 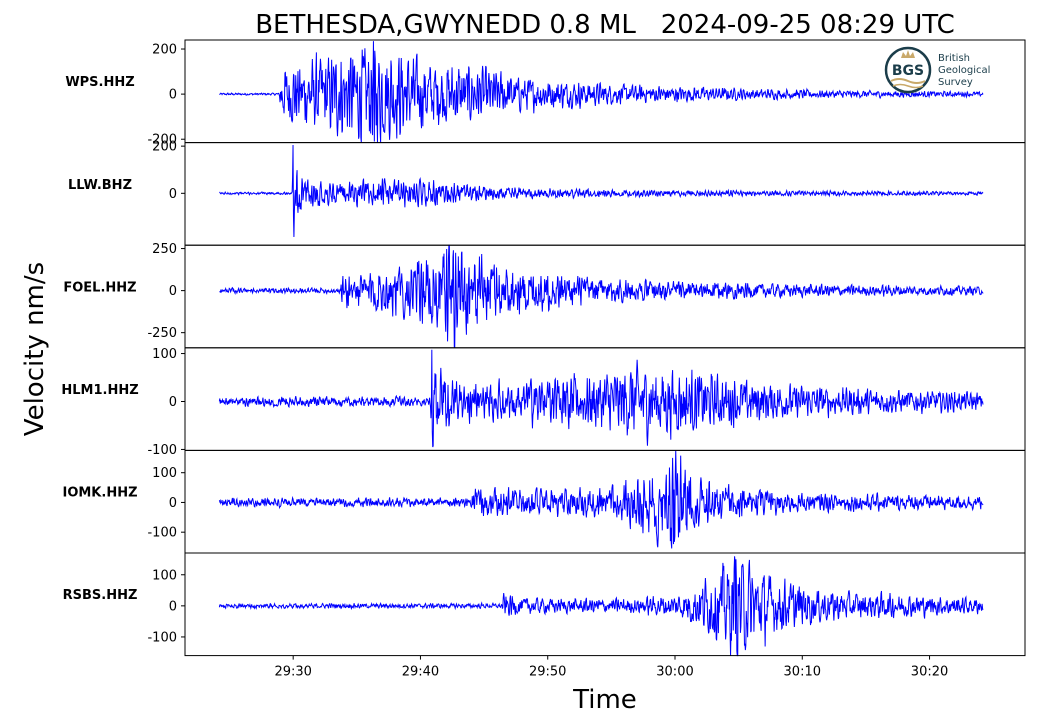 I want to click on x-tick-label-0: 29:30, so click(x=292, y=672).